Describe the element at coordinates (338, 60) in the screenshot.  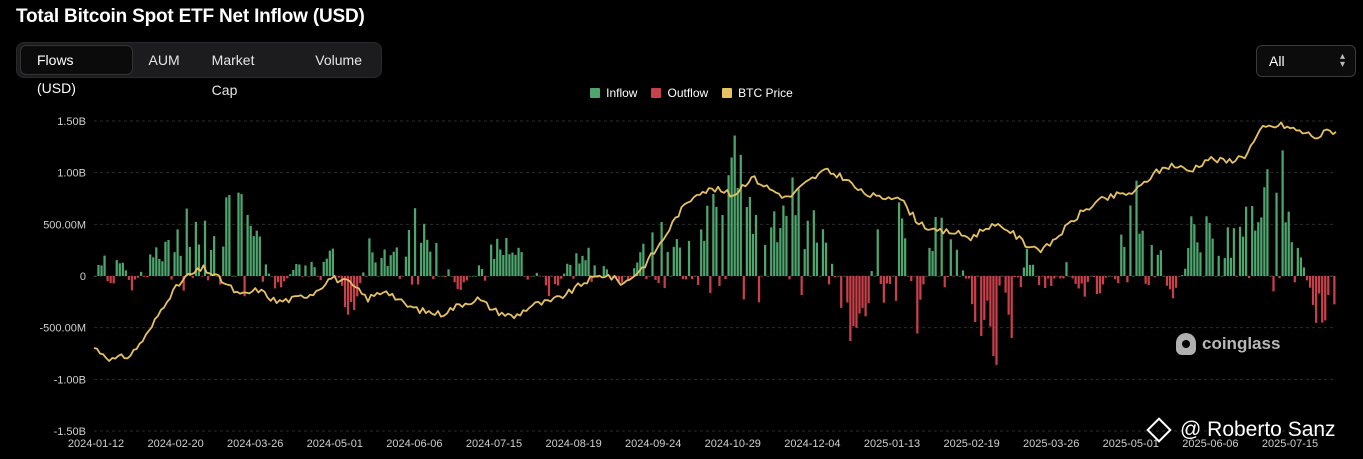
I see `tab-volume: Volume` at that location.